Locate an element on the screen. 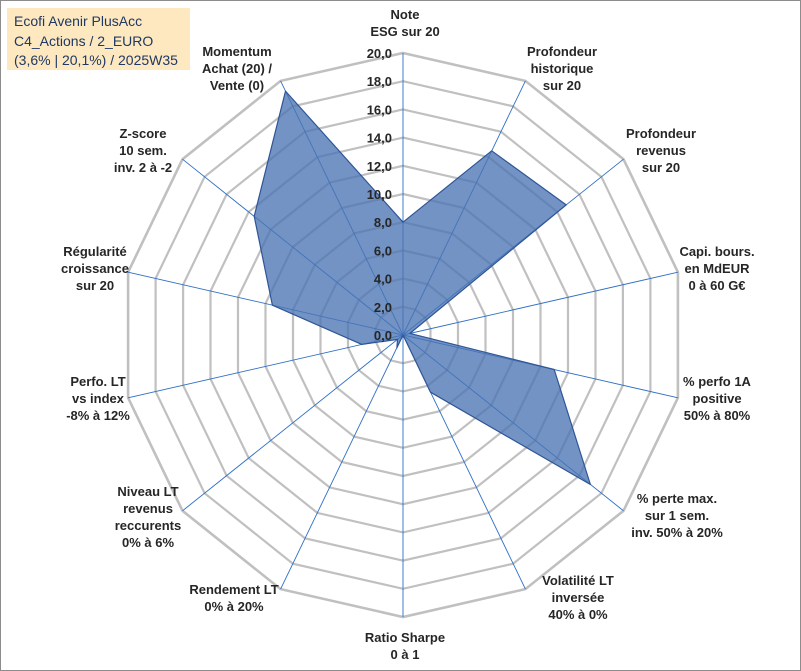 The width and height of the screenshot is (801, 671). fund-name: Ecofi Avenir PlusAcc is located at coordinates (78, 21).